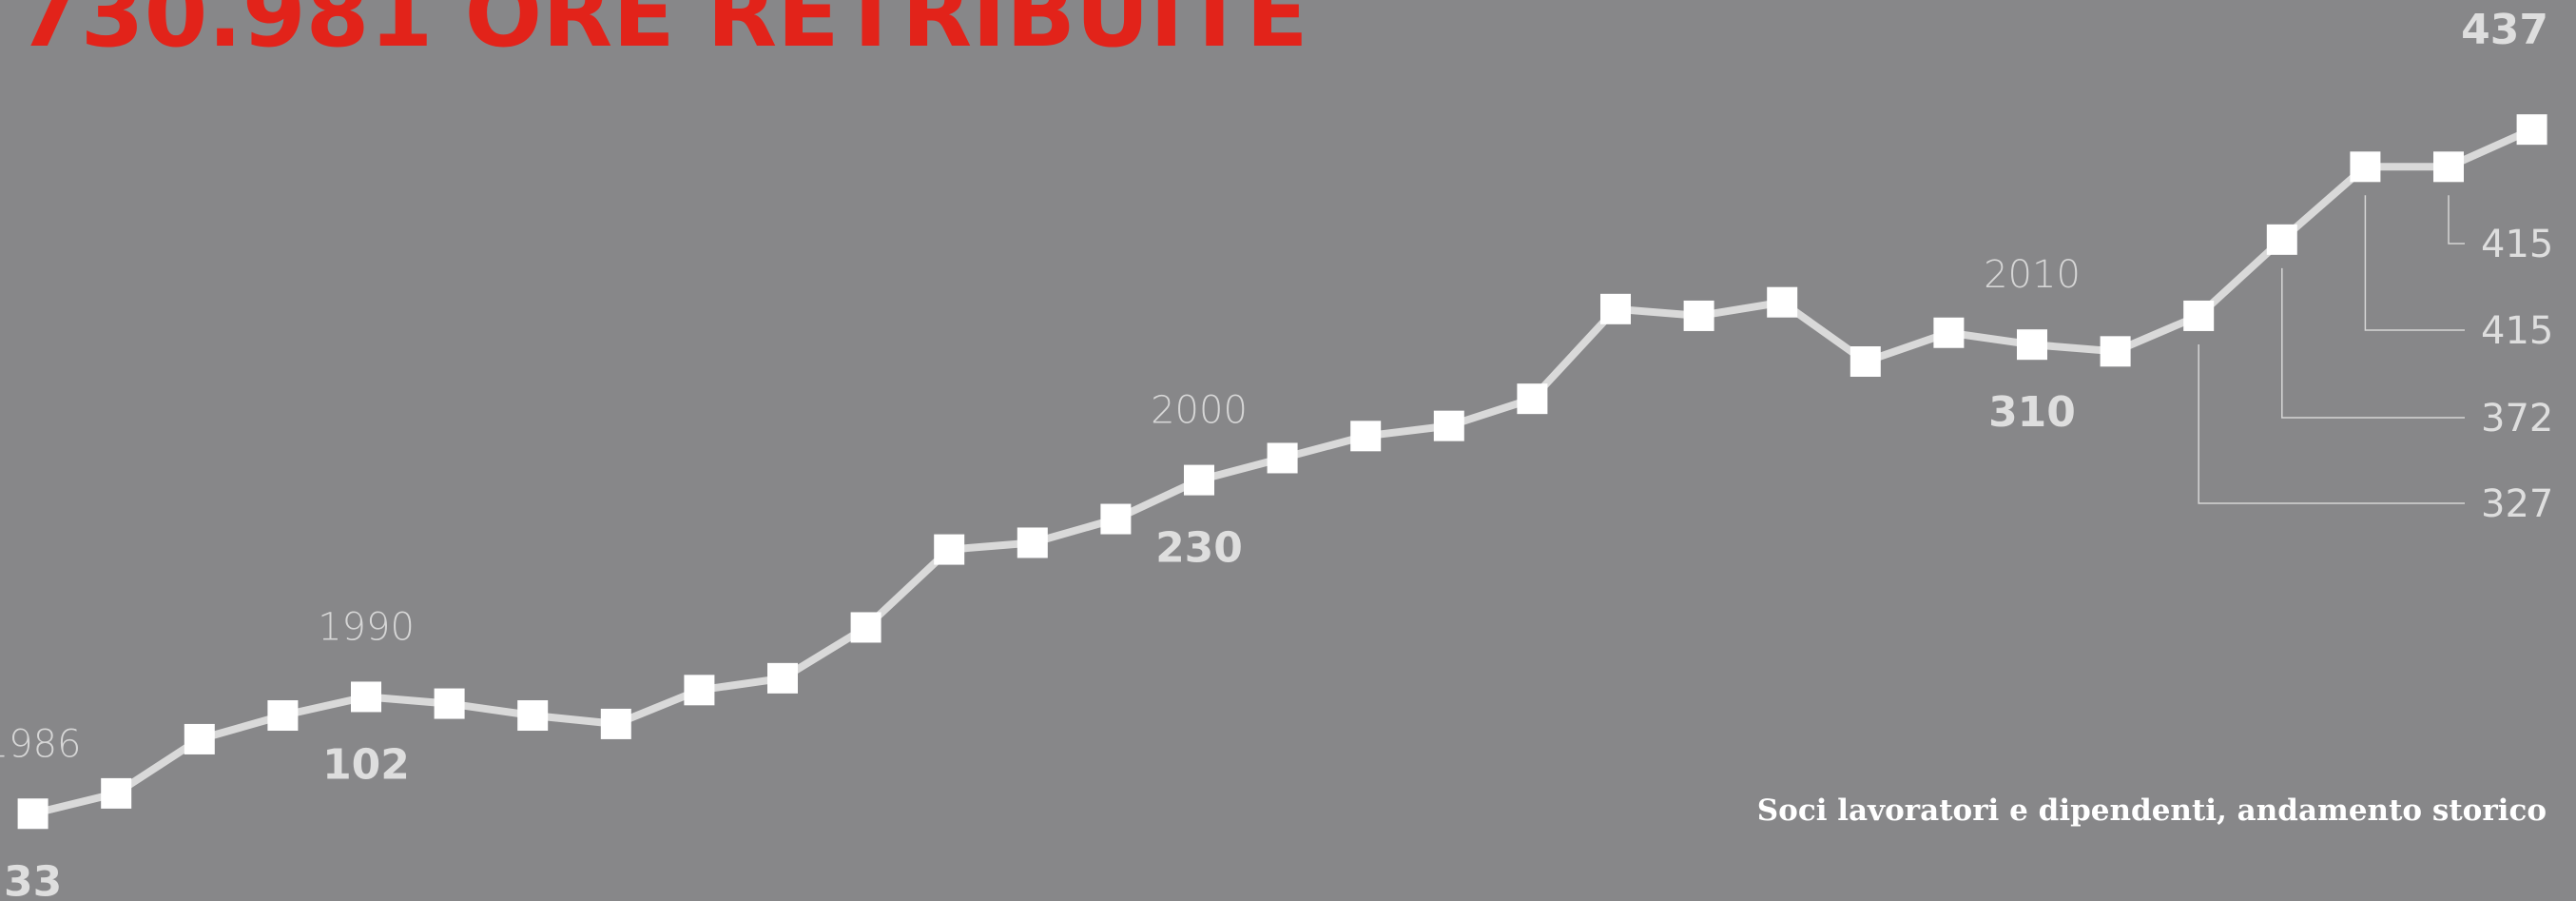  What do you see at coordinates (662, 34) in the screenshot?
I see `chart-title: 730.981 ORE RETRIBUITE` at bounding box center [662, 34].